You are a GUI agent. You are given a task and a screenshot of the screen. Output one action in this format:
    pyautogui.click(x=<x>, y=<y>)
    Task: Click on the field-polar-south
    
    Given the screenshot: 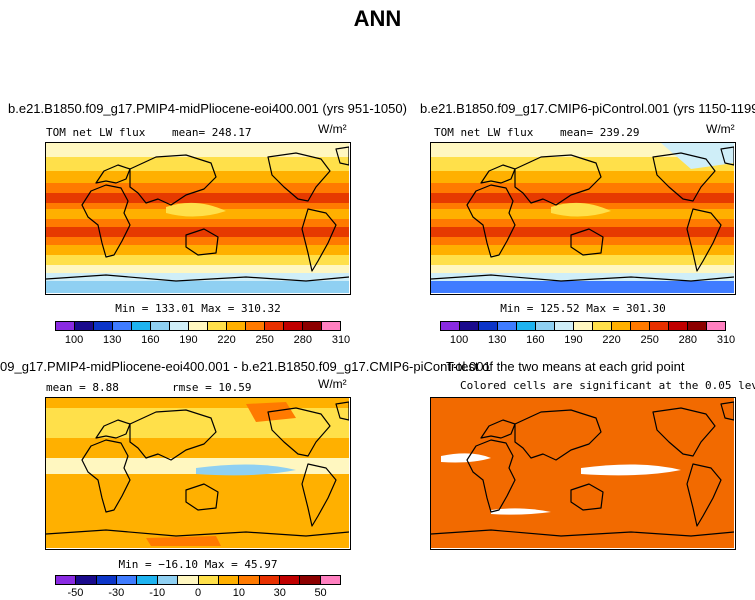 What is the action you would take?
    pyautogui.click(x=197, y=287)
    